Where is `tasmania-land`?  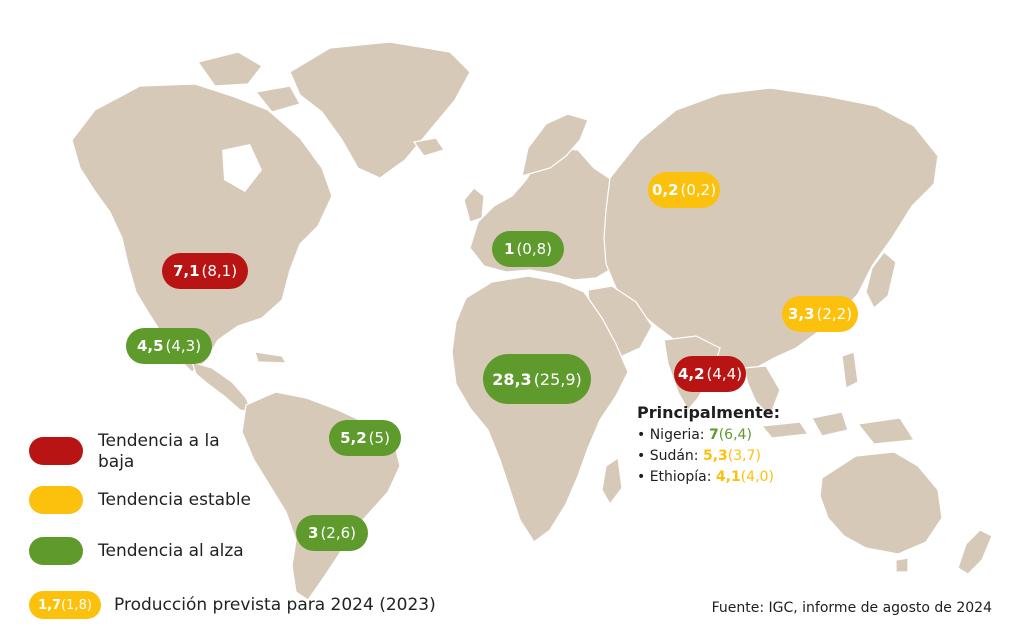 tasmania-land is located at coordinates (902, 565).